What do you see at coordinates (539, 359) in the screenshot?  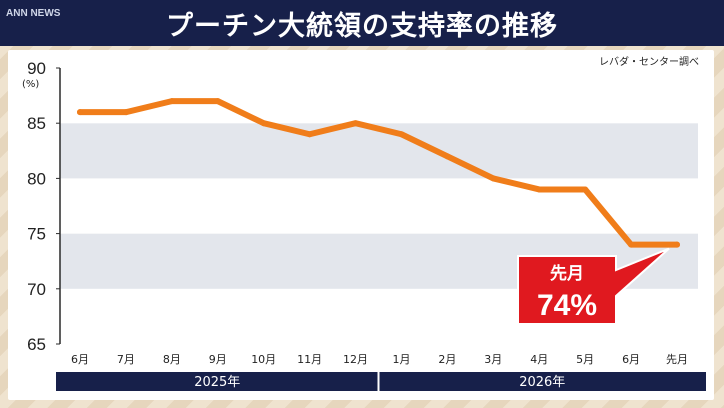 I see `x-tick-label: 4月` at bounding box center [539, 359].